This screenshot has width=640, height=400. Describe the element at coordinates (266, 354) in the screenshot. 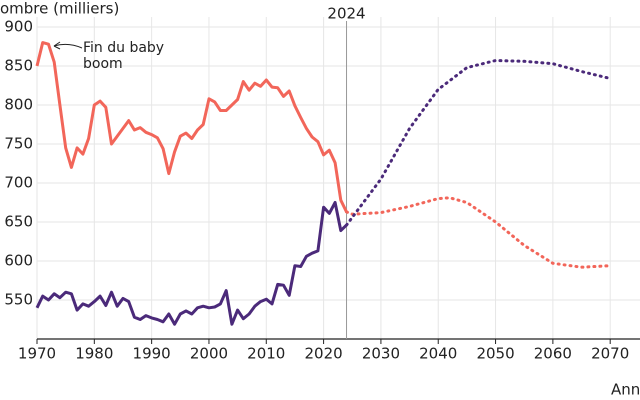

I see `x-tick-label: 2010` at that location.